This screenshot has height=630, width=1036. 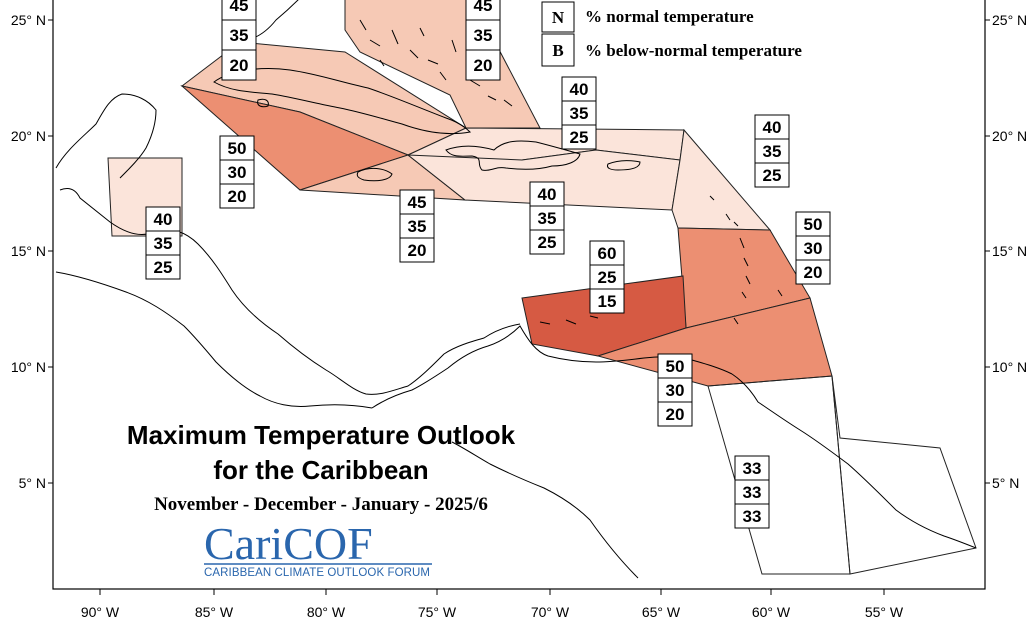 What do you see at coordinates (374, 174) in the screenshot?
I see `jamaica-coast` at bounding box center [374, 174].